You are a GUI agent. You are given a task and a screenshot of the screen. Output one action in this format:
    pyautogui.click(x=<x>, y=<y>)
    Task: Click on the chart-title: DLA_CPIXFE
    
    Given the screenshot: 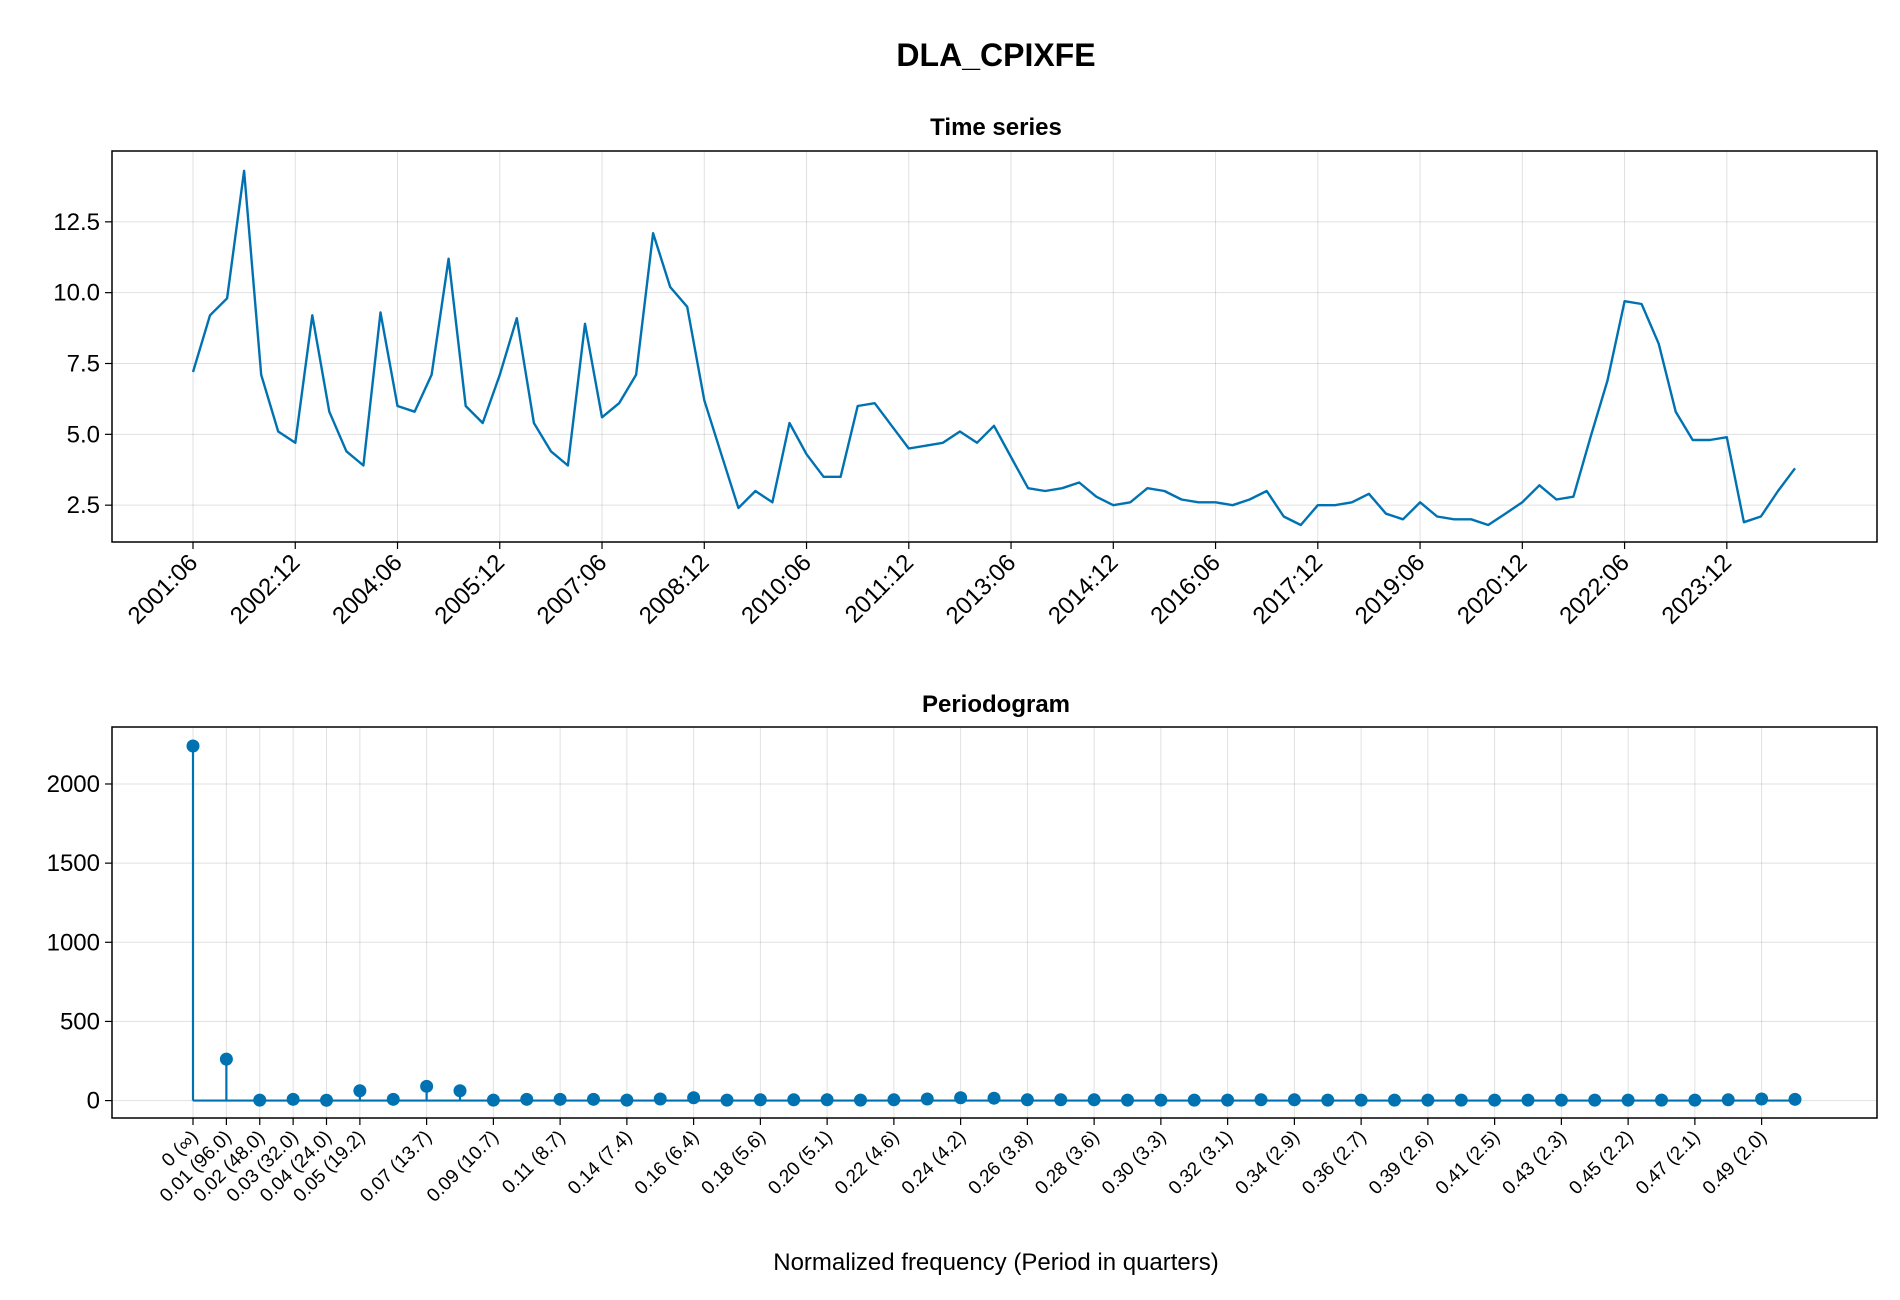 What is the action you would take?
    pyautogui.click(x=995, y=55)
    